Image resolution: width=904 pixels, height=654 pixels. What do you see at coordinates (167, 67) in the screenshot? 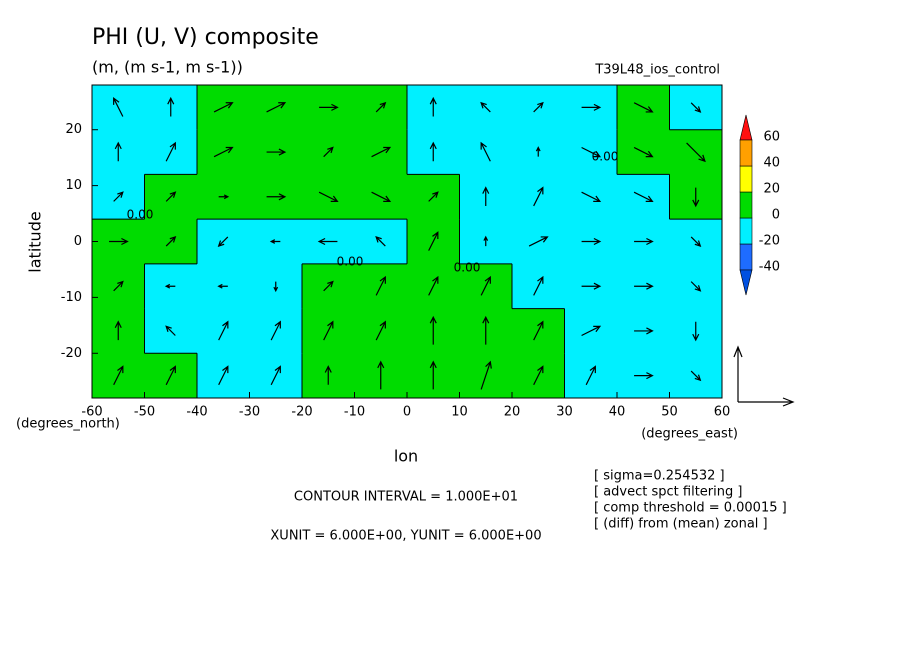
I see `chart-subtitle: (m, (m s-1, m s-1))` at bounding box center [167, 67].